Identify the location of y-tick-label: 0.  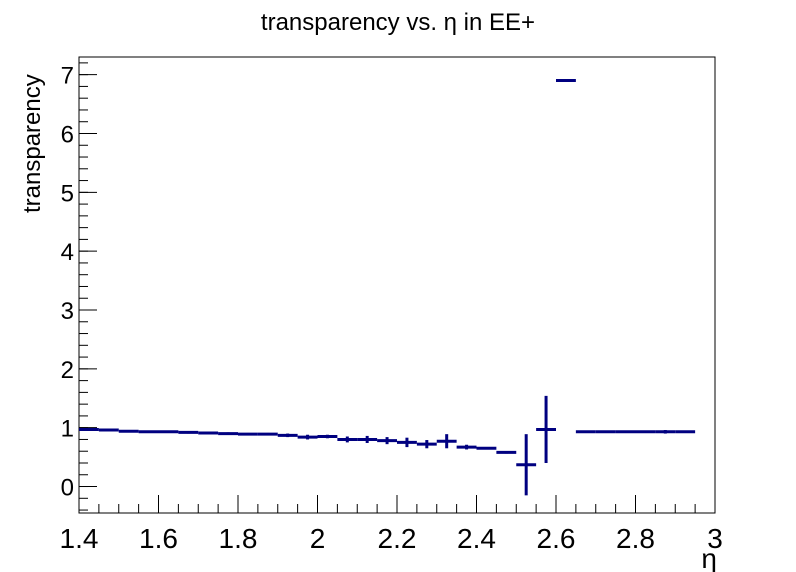
(67, 488).